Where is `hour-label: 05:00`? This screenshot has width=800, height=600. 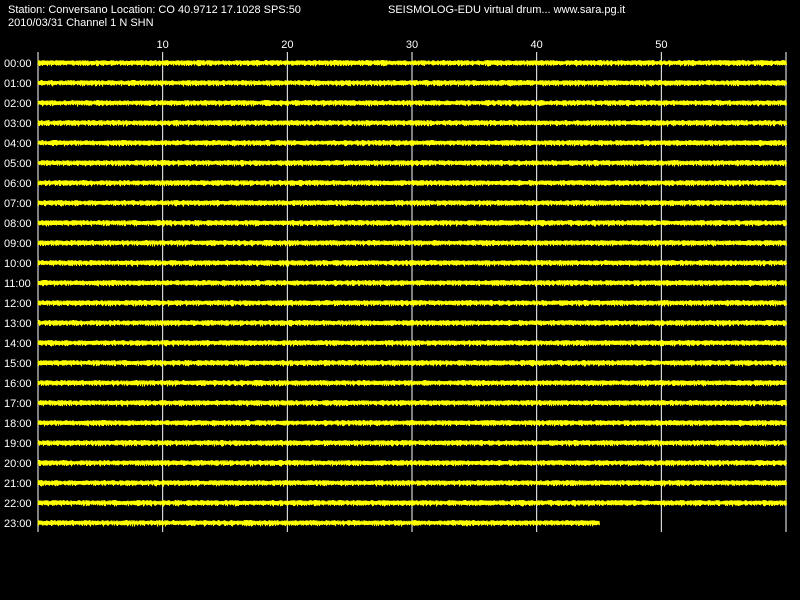 hour-label: 05:00 is located at coordinates (18, 164).